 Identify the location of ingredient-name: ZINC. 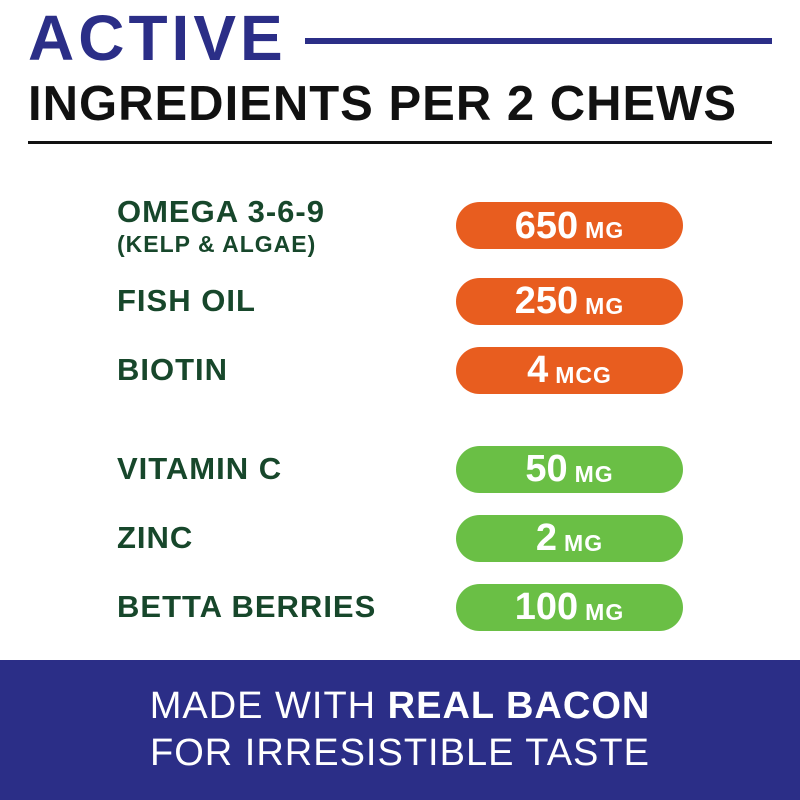
(155, 537).